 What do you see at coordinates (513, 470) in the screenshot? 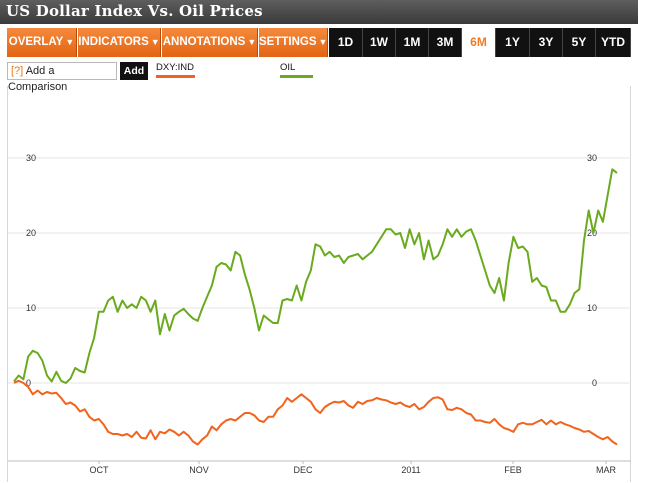
I see `x-tick-label: FEB` at bounding box center [513, 470].